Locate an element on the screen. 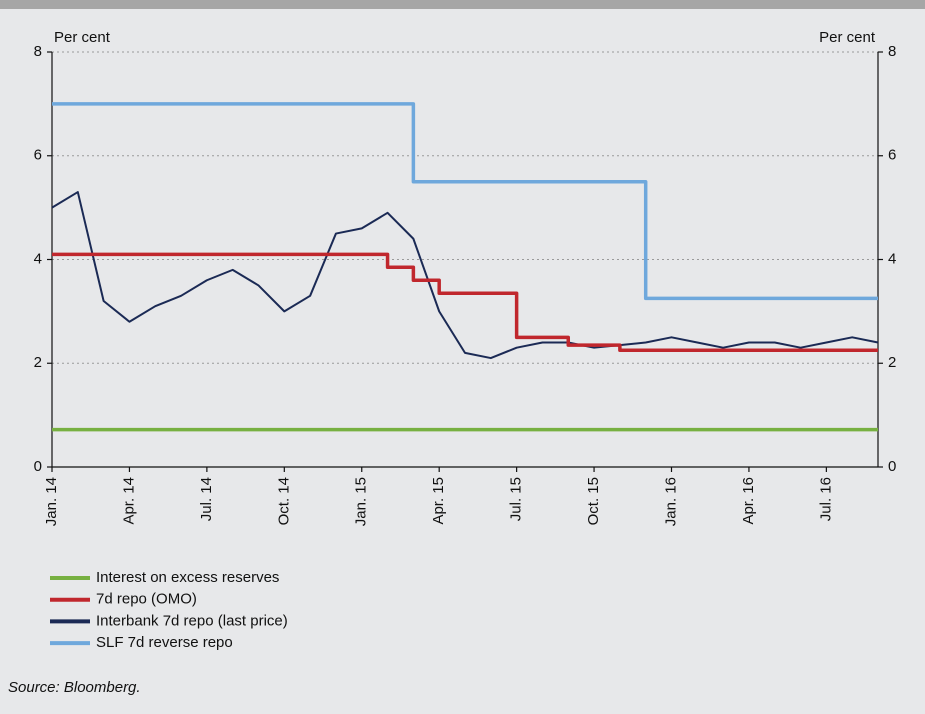 The height and width of the screenshot is (714, 925). legend-label: Interbank 7d repo (last price) is located at coordinates (192, 620).